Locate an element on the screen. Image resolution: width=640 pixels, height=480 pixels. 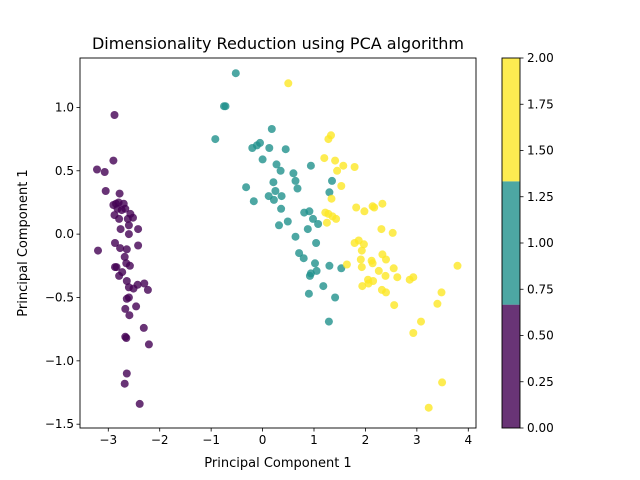
colorbar-tick-label: 1.00 is located at coordinates (540, 243).